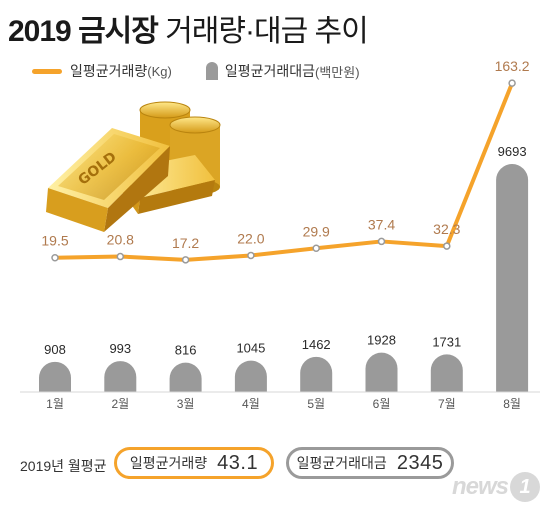 The image size is (560, 508). I want to click on average-value-pill: 일평균거래대금 2345, so click(370, 463).